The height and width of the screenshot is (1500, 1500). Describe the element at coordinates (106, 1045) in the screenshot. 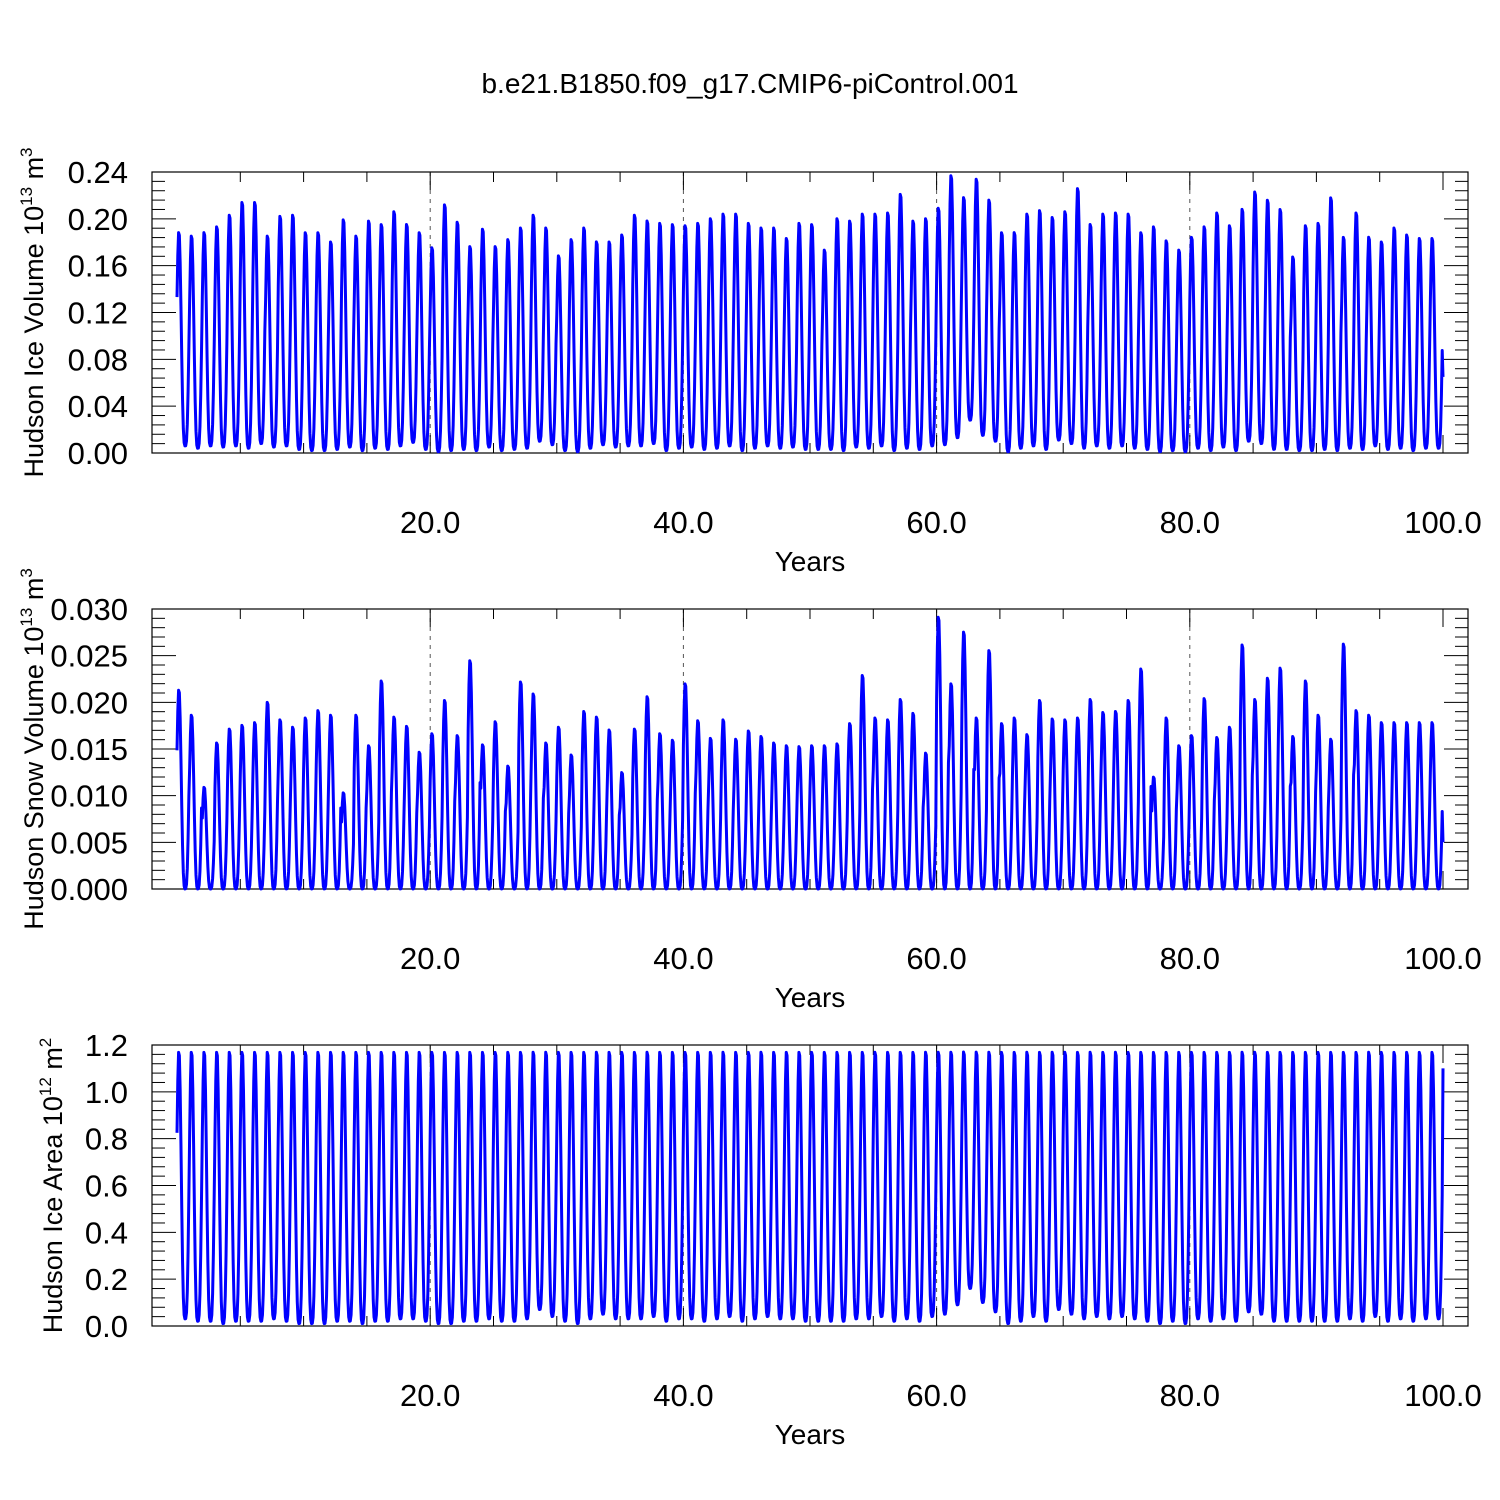

I see `y-tick-label: 1.2` at that location.